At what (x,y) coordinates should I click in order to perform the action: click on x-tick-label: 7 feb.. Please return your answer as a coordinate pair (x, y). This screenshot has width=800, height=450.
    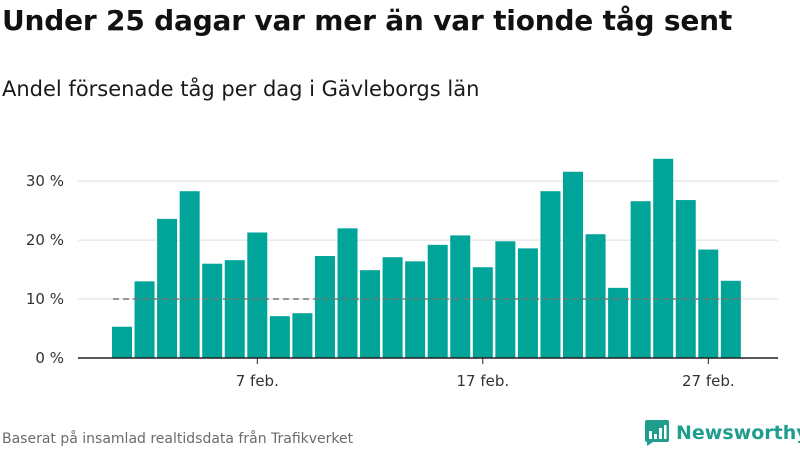
    Looking at the image, I should click on (257, 381).